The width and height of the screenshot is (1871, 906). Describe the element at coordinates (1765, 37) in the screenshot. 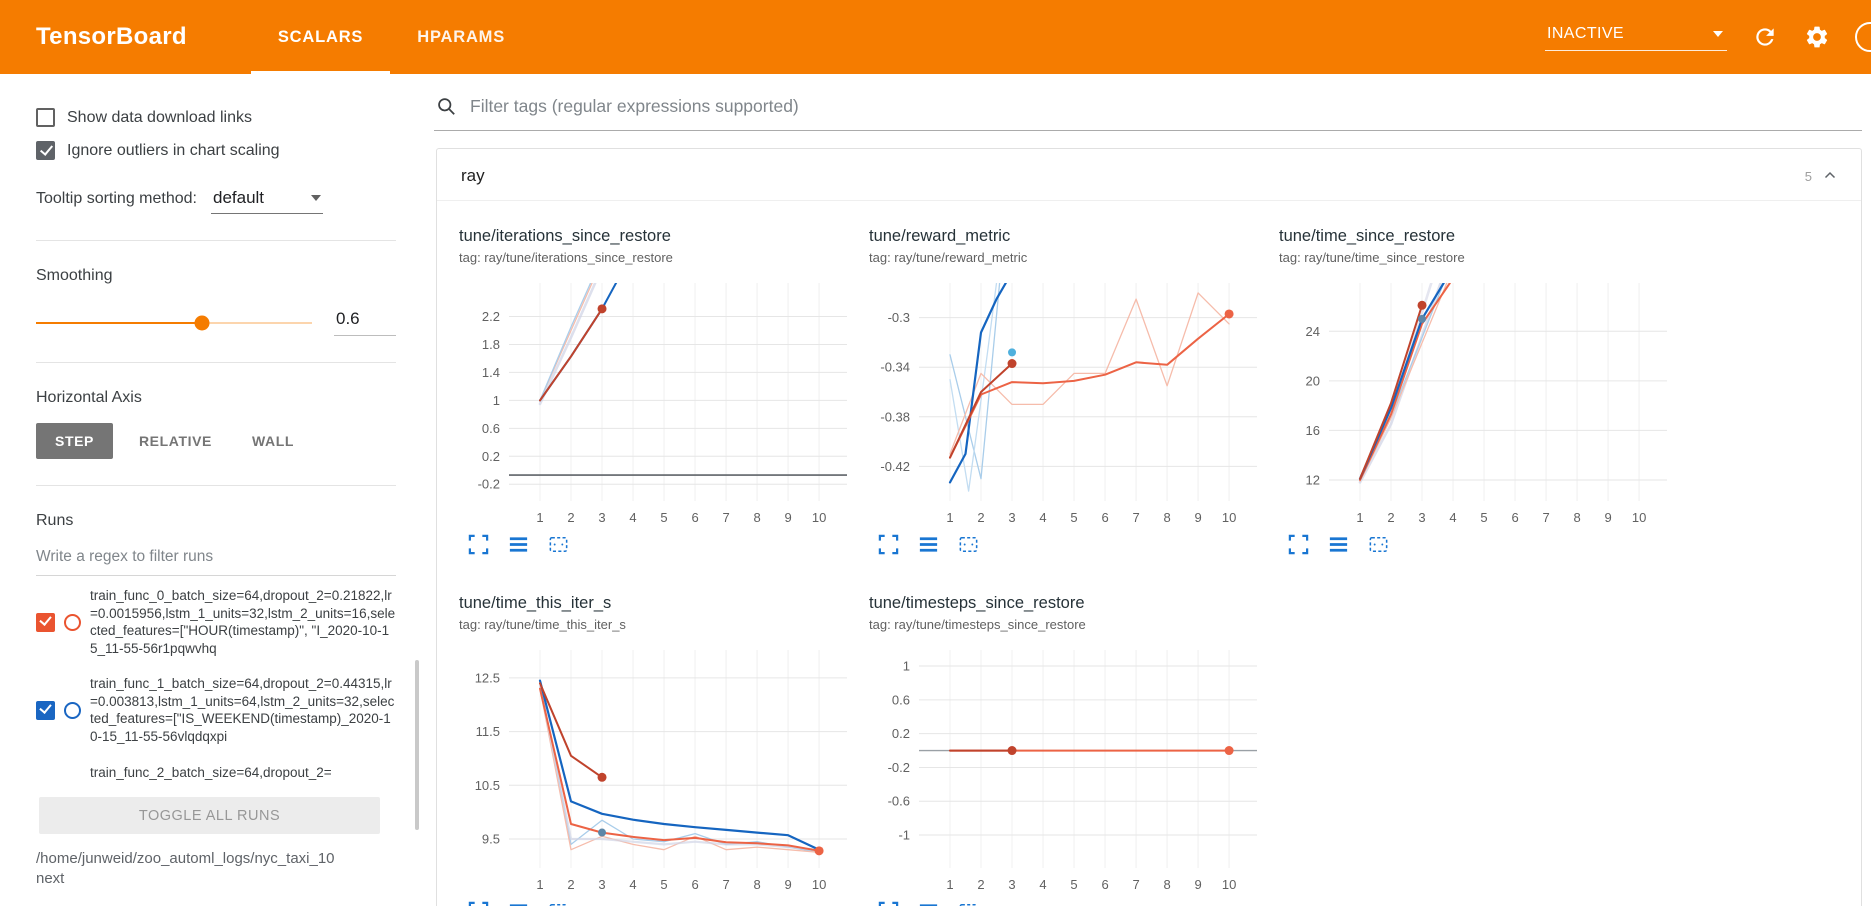

I see `refresh-icon` at that location.